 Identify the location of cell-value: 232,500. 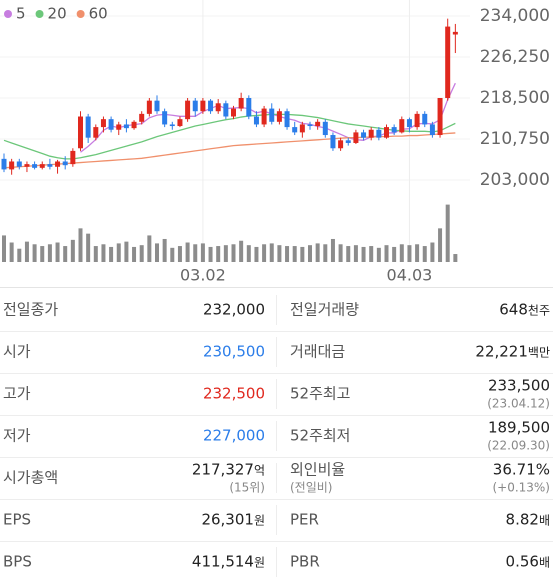
(234, 394).